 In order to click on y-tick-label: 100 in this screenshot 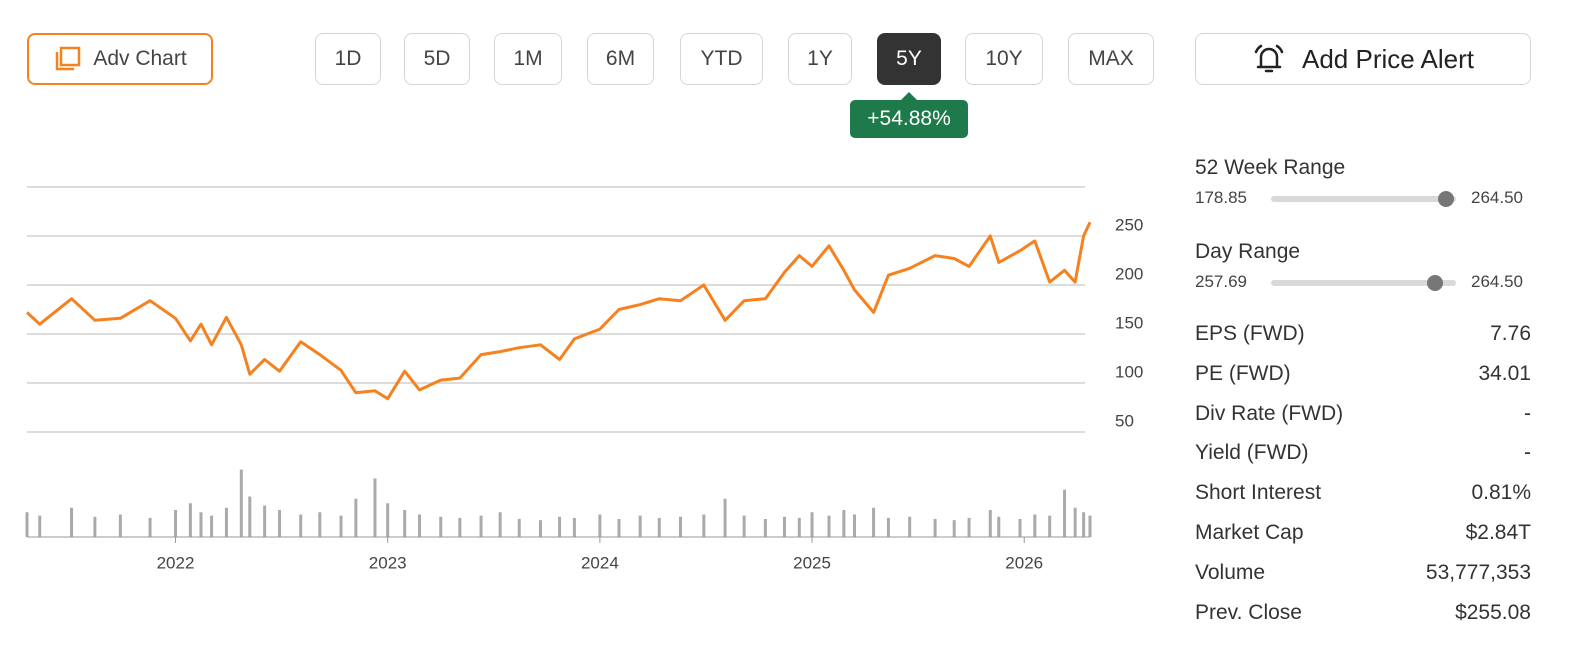, I will do `click(1129, 371)`.